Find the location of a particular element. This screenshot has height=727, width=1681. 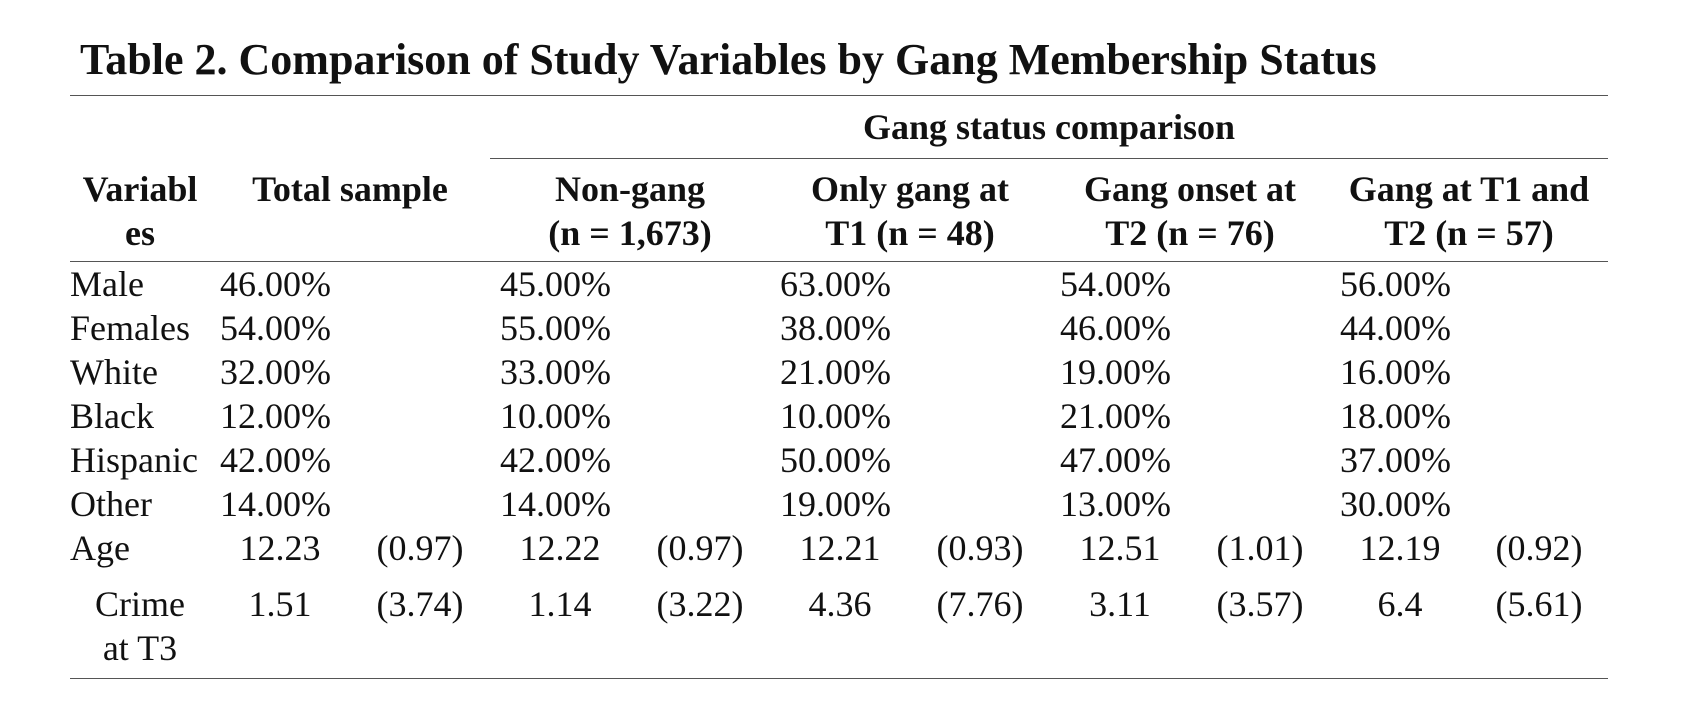

row-label: White is located at coordinates (114, 372).